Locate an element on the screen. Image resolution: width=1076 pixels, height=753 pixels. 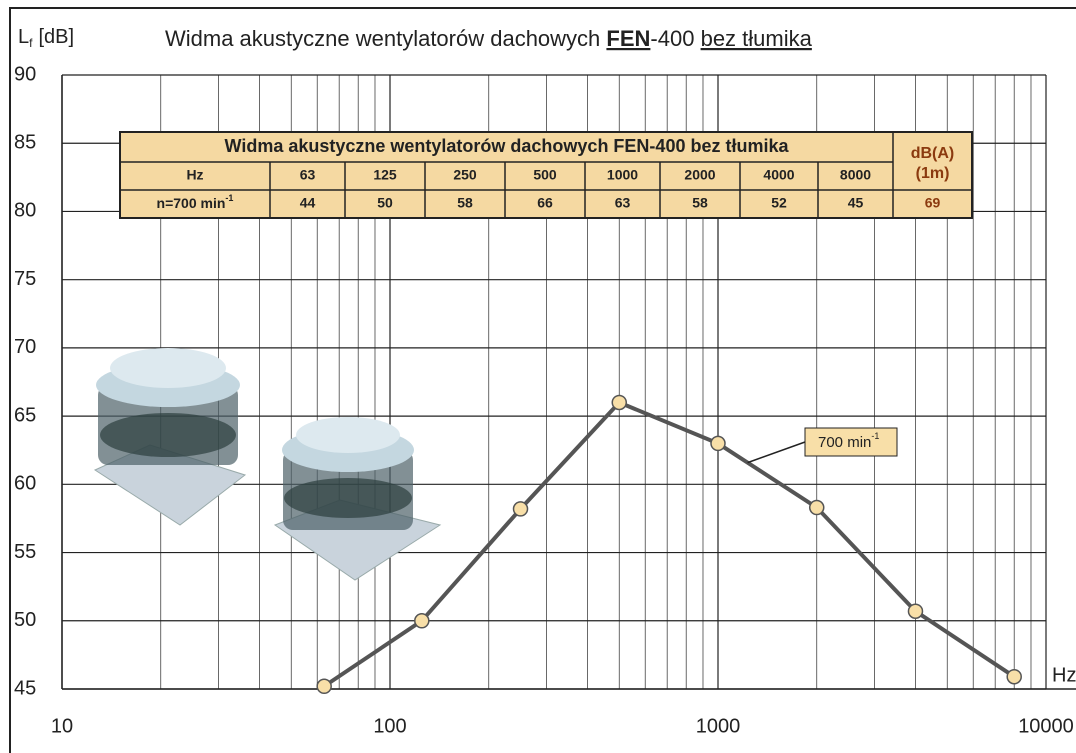
row-label-sup: -1 is located at coordinates (229, 198).